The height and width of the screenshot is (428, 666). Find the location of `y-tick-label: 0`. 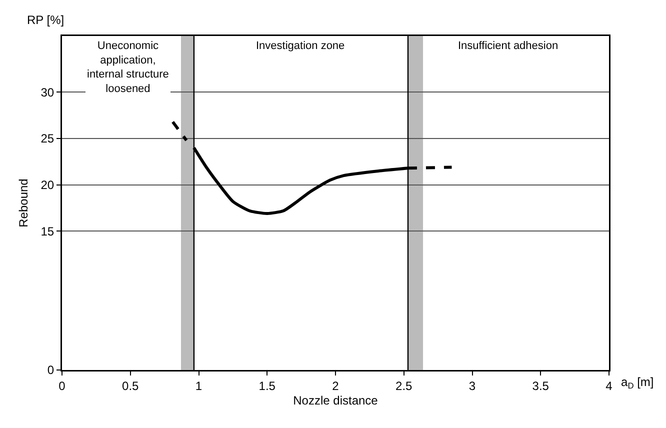

y-tick-label: 0 is located at coordinates (50, 370).